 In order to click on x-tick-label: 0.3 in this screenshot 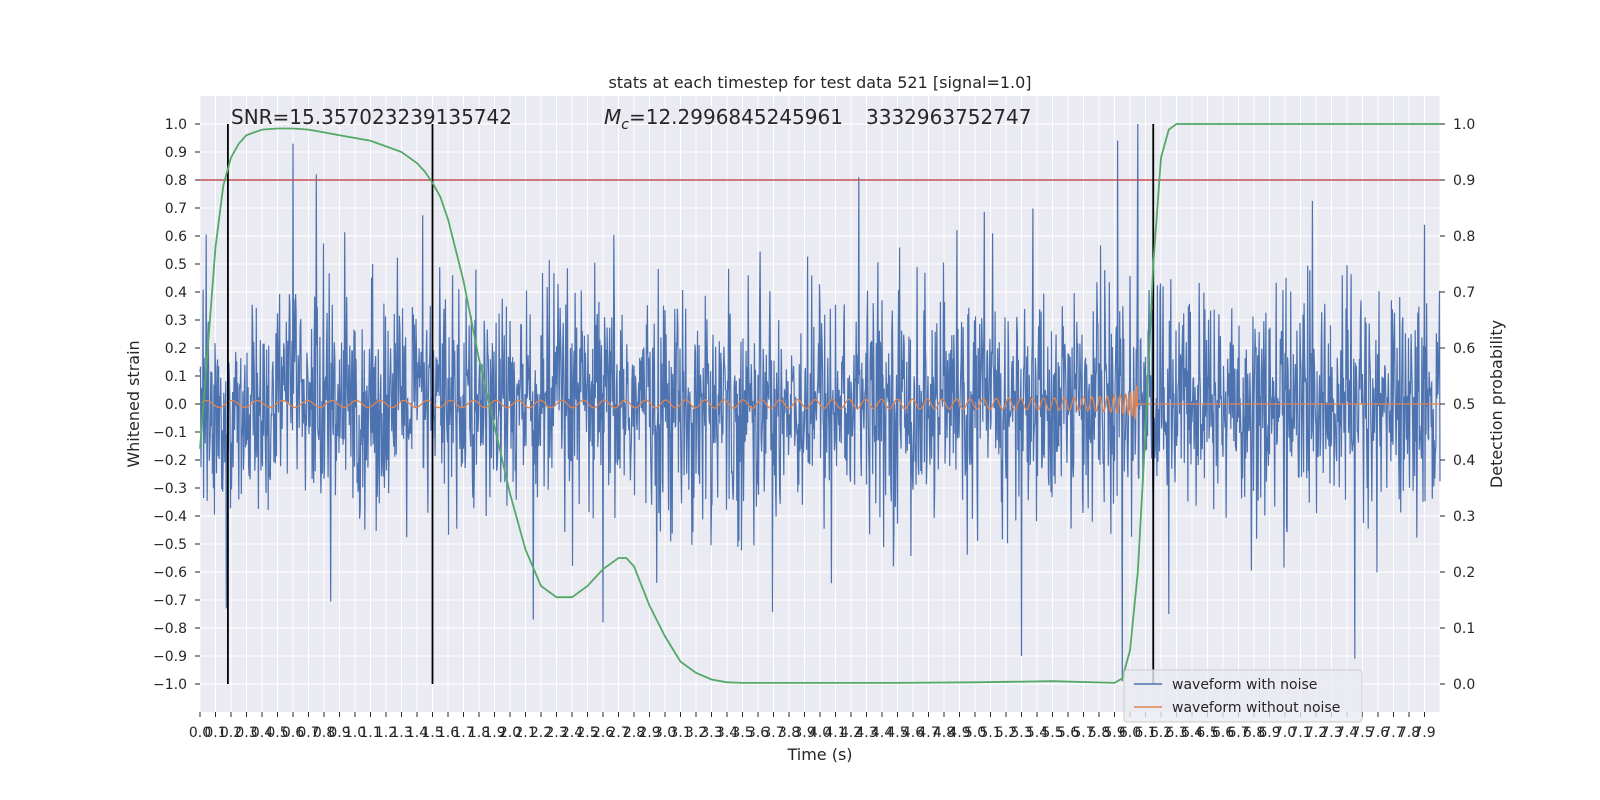, I will do `click(246, 733)`.